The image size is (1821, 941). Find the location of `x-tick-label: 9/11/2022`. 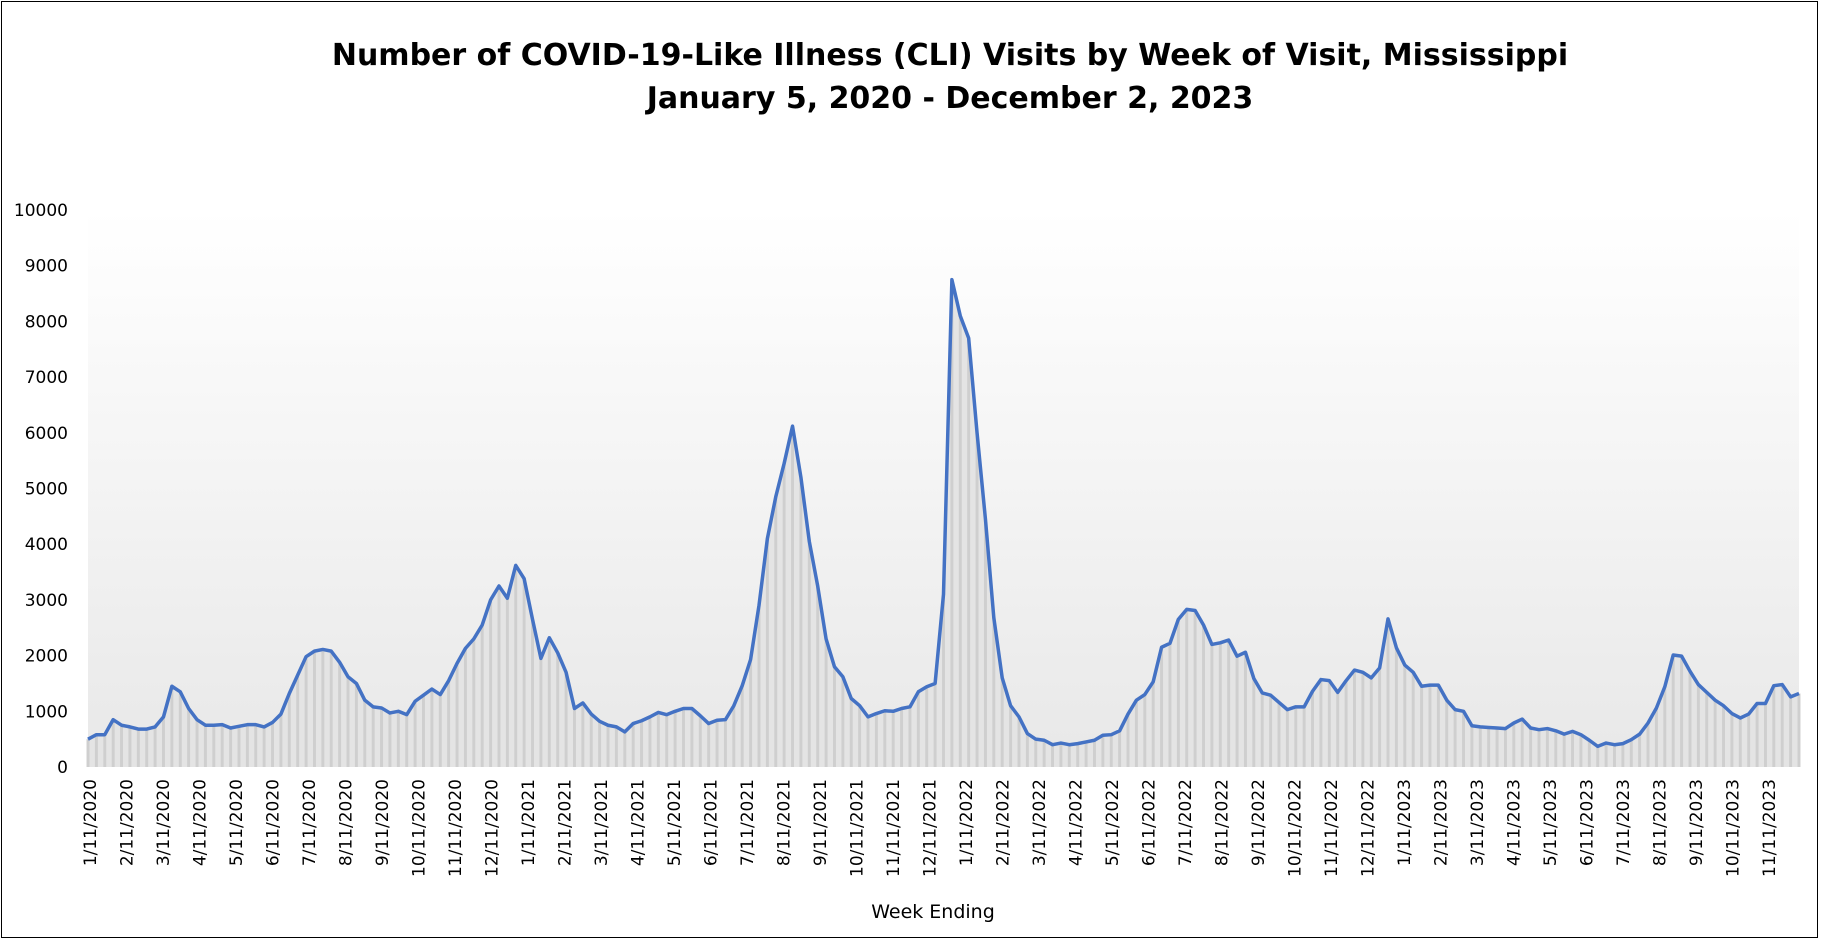

x-tick-label: 9/11/2022 is located at coordinates (1259, 822).